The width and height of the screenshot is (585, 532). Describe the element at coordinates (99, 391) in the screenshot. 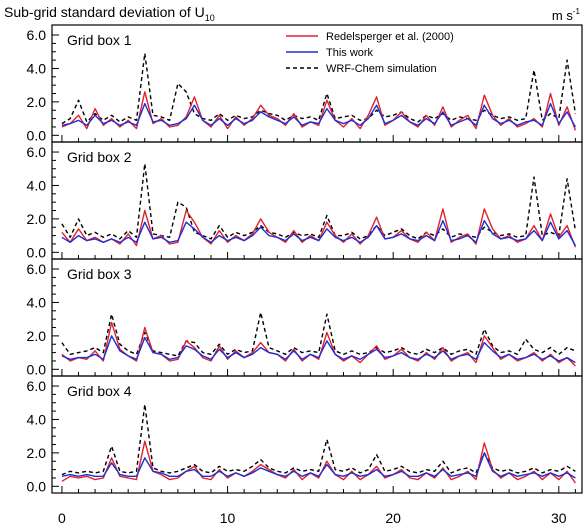

I see `panel-label: Grid box 4` at that location.